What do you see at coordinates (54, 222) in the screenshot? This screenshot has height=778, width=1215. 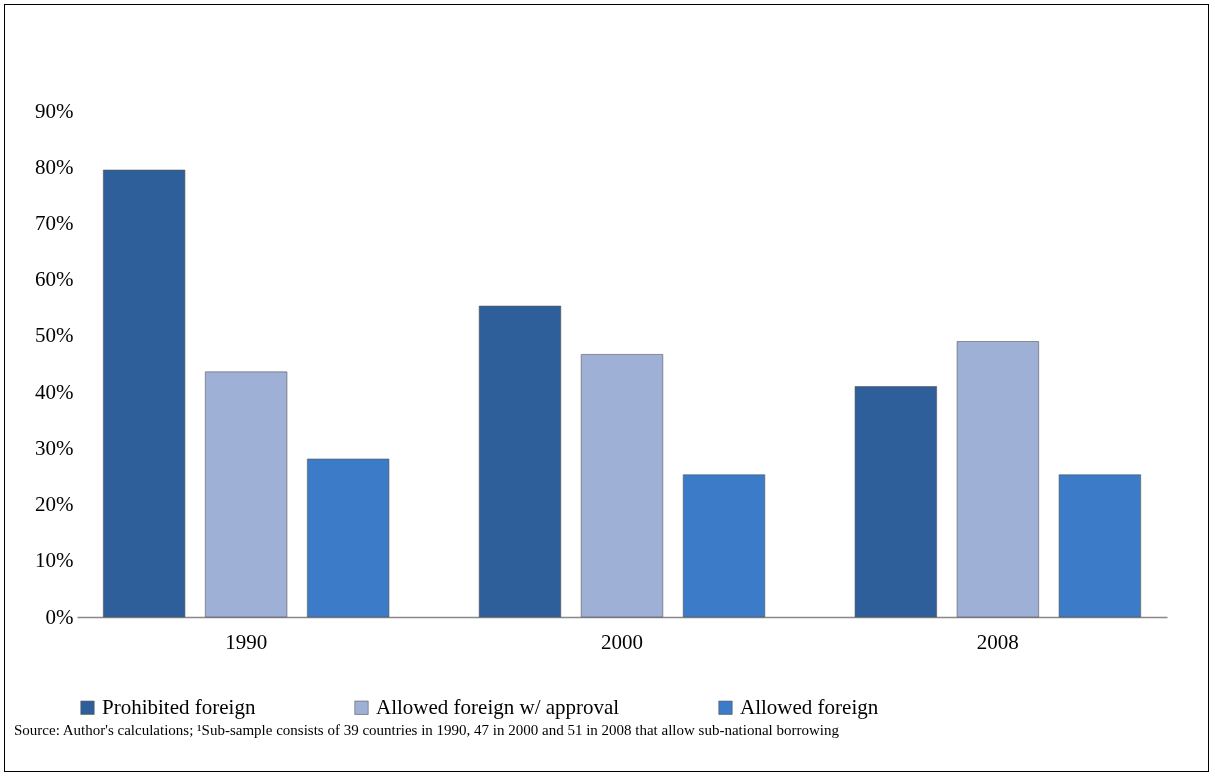 I see `y-tick-label: 70%` at bounding box center [54, 222].